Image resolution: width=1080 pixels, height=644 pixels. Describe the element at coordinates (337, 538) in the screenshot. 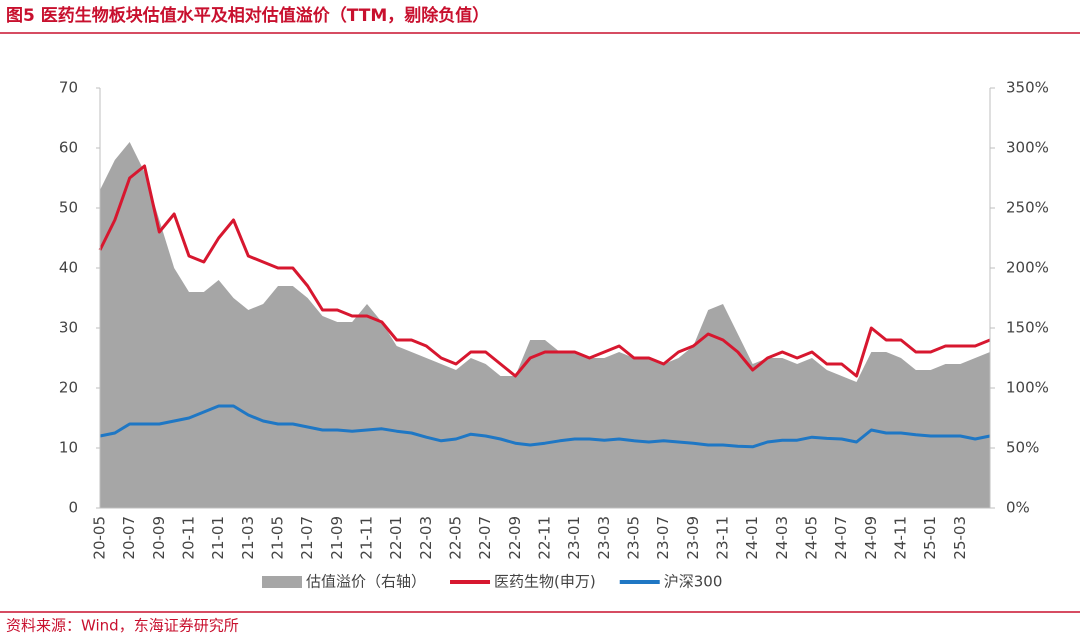

I see `x-tick-label: 21-09` at that location.